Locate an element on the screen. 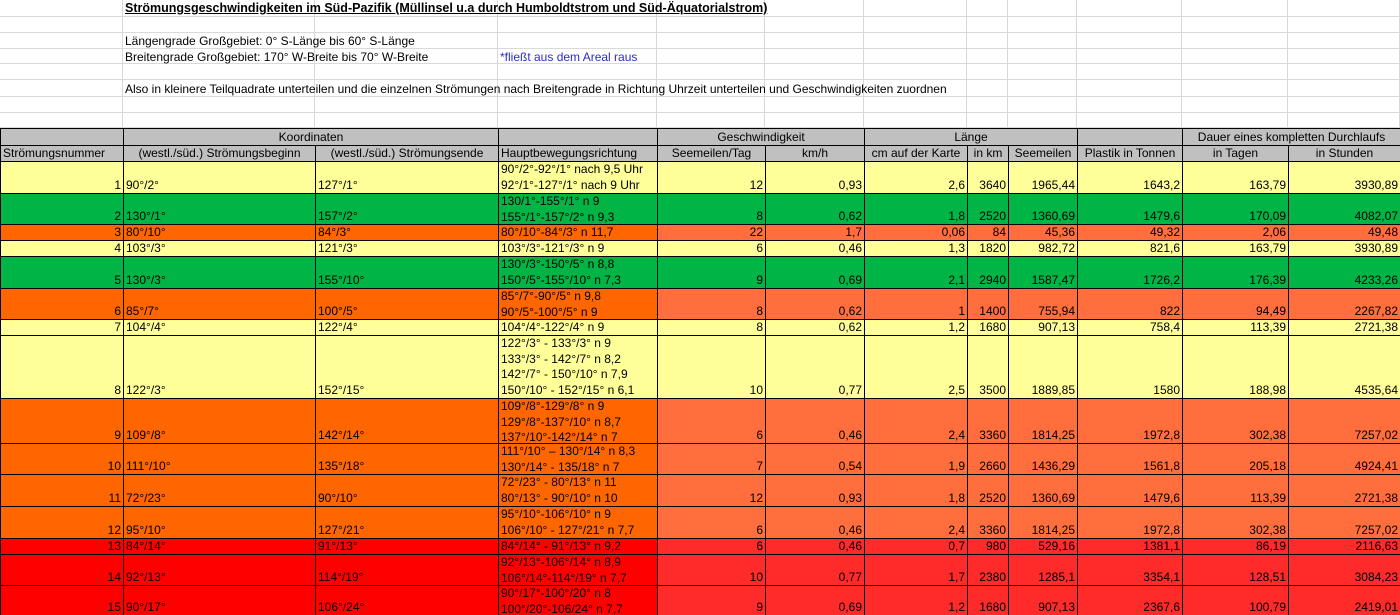  direction-cell: 130/1°-155°/1° n 9 155°/1°-157°/2° n 9,3 is located at coordinates (578, 209).